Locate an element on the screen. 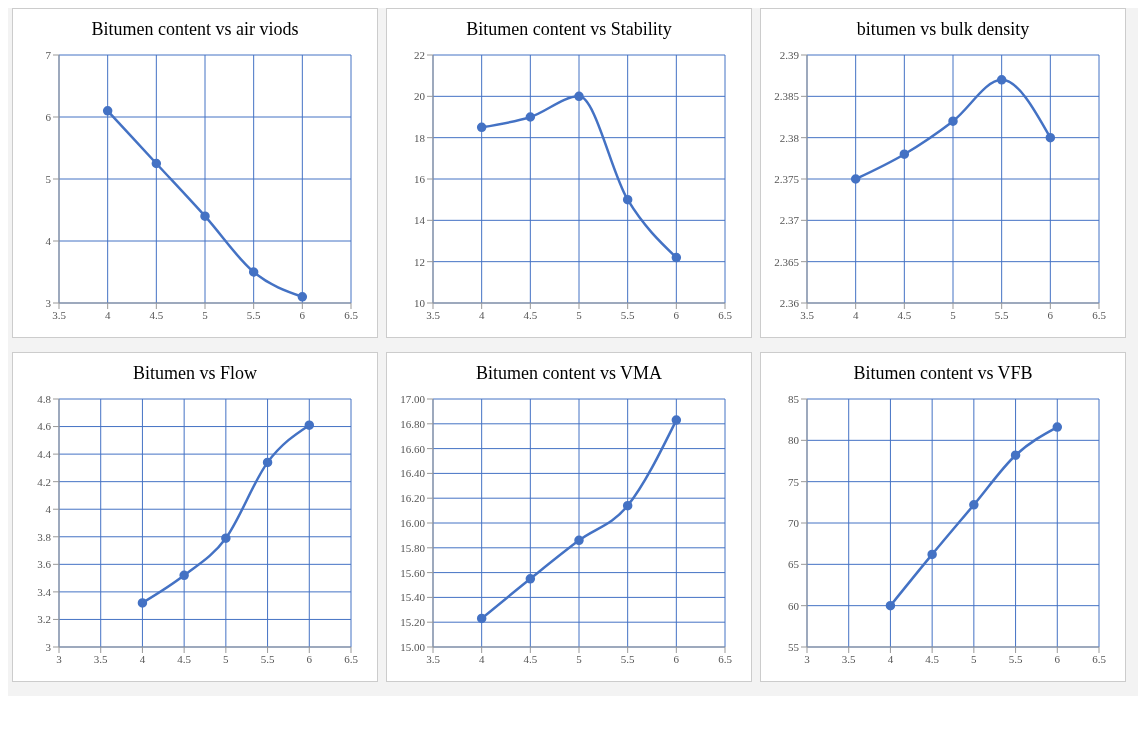 The image size is (1146, 729). y-tick-label: 15.80 is located at coordinates (413, 547).